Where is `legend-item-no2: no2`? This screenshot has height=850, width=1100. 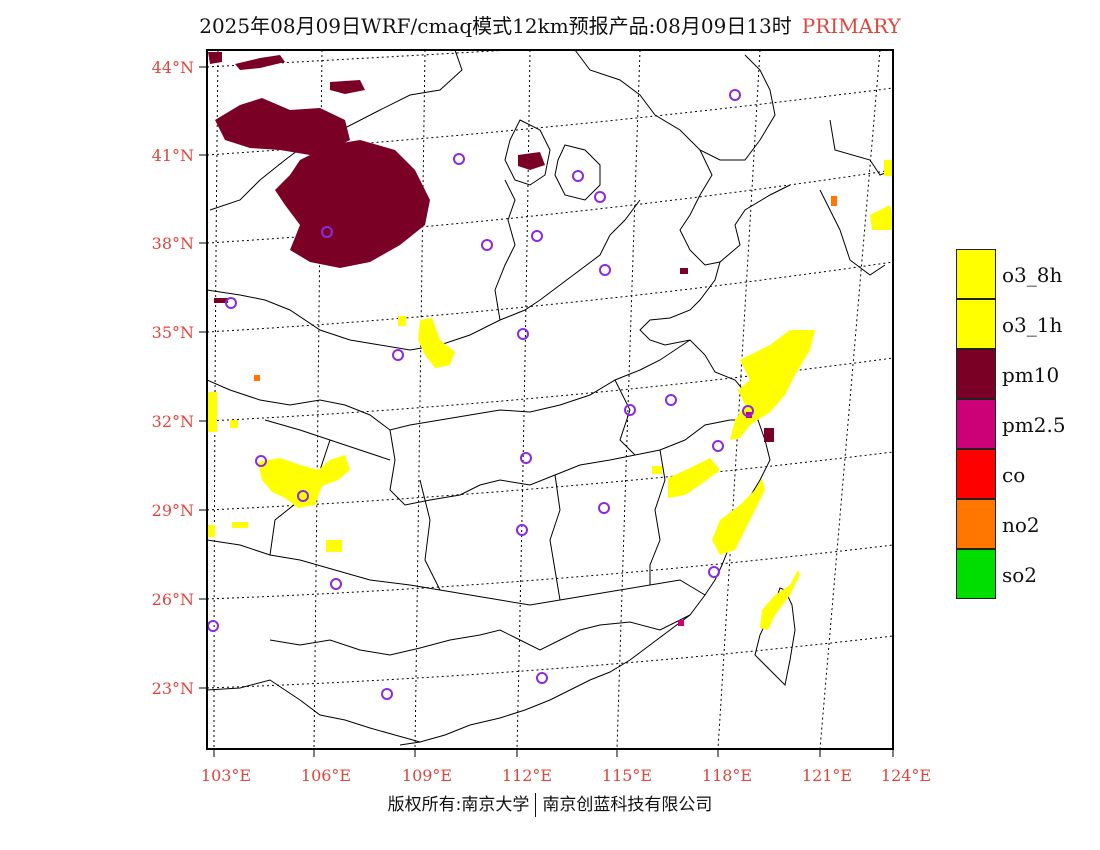
legend-item-no2: no2 is located at coordinates (1028, 524).